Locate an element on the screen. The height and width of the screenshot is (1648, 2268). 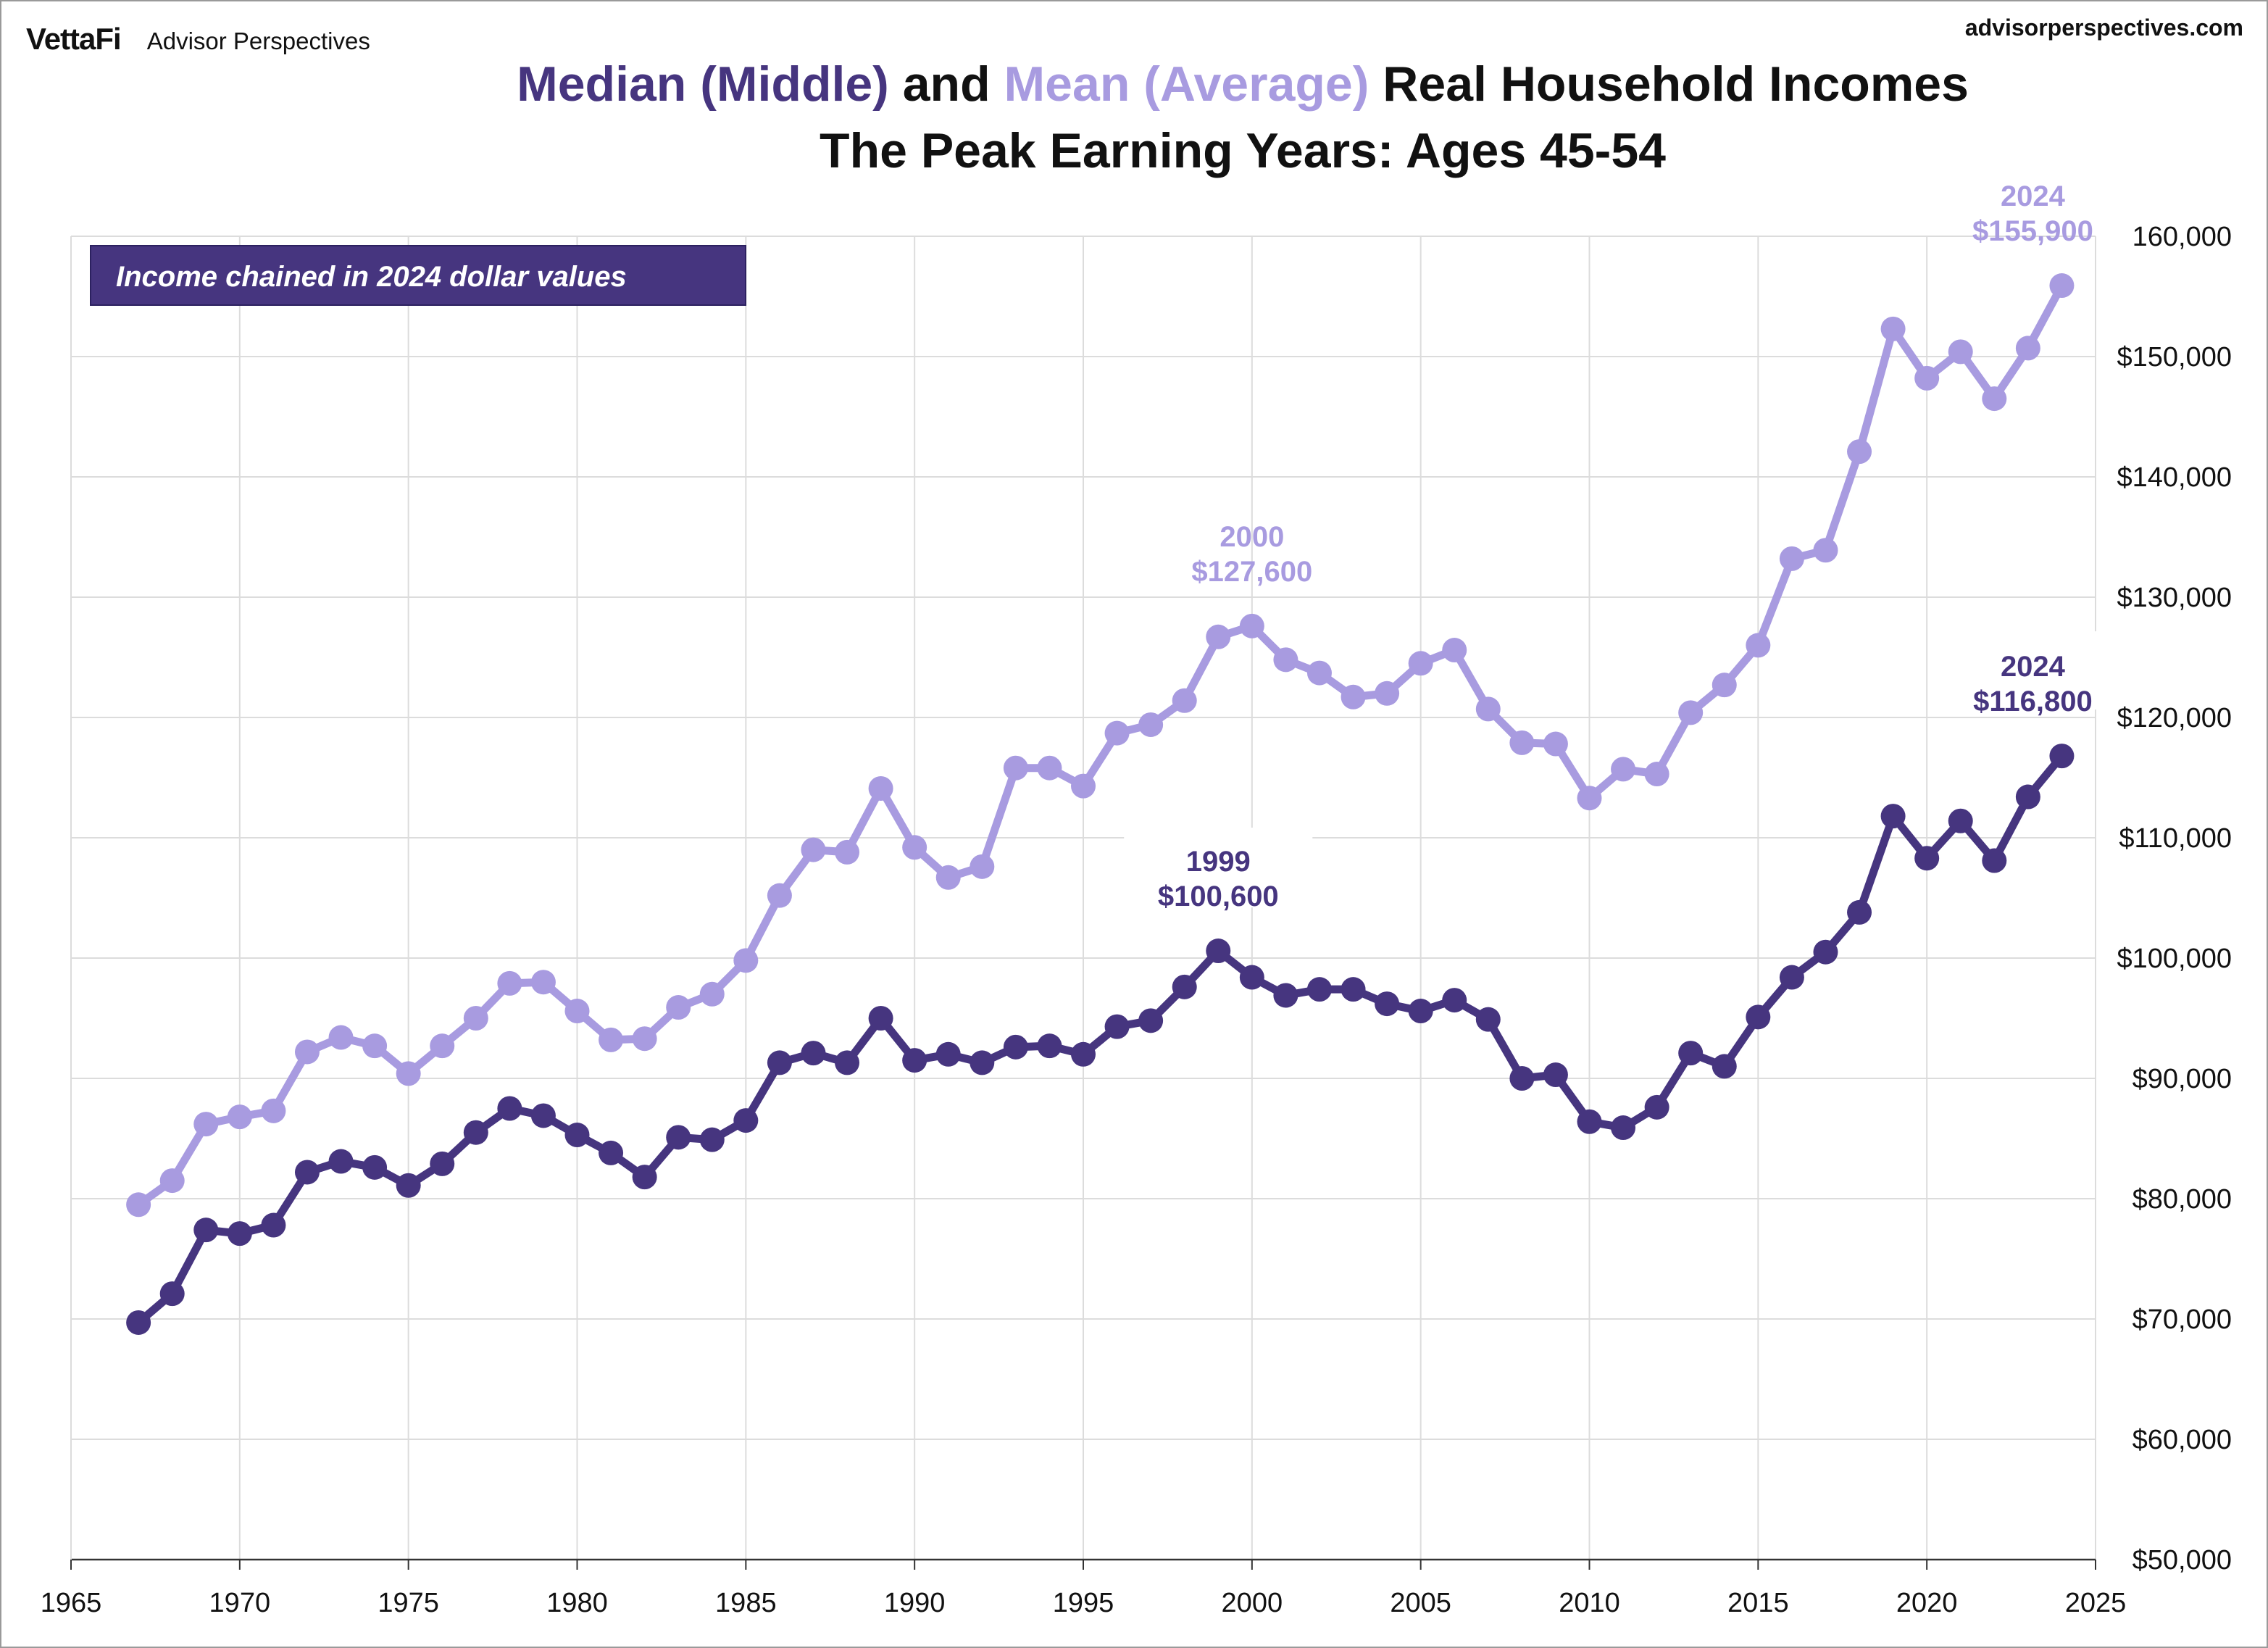
title-median-label: Median (Middle) is located at coordinates (703, 84).